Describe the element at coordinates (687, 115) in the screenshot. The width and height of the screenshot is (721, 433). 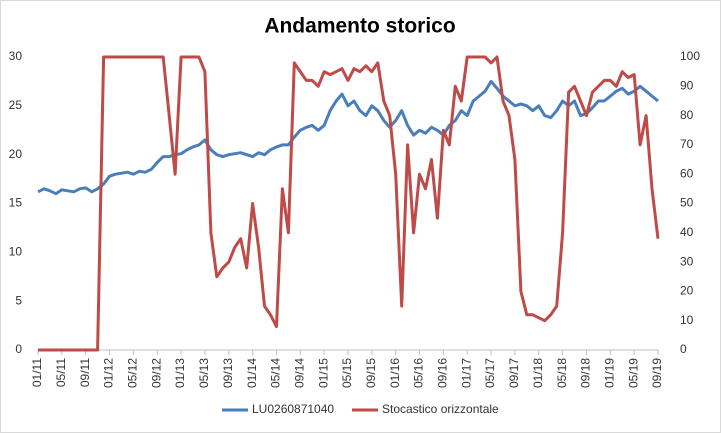
I see `y2-tick-label: 80` at that location.